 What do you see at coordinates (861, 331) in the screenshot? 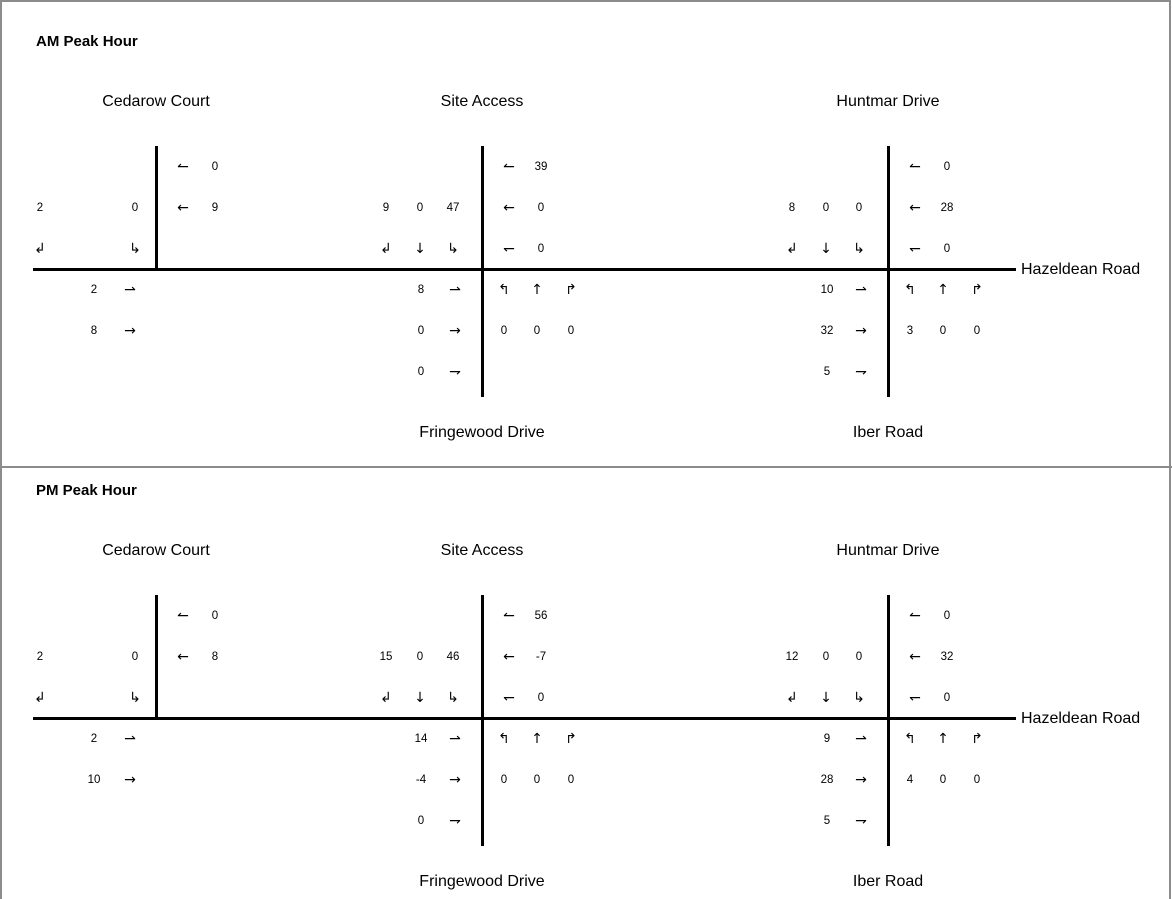
I see `huntmar-eb-thru-arrow-icon: →` at bounding box center [861, 331].